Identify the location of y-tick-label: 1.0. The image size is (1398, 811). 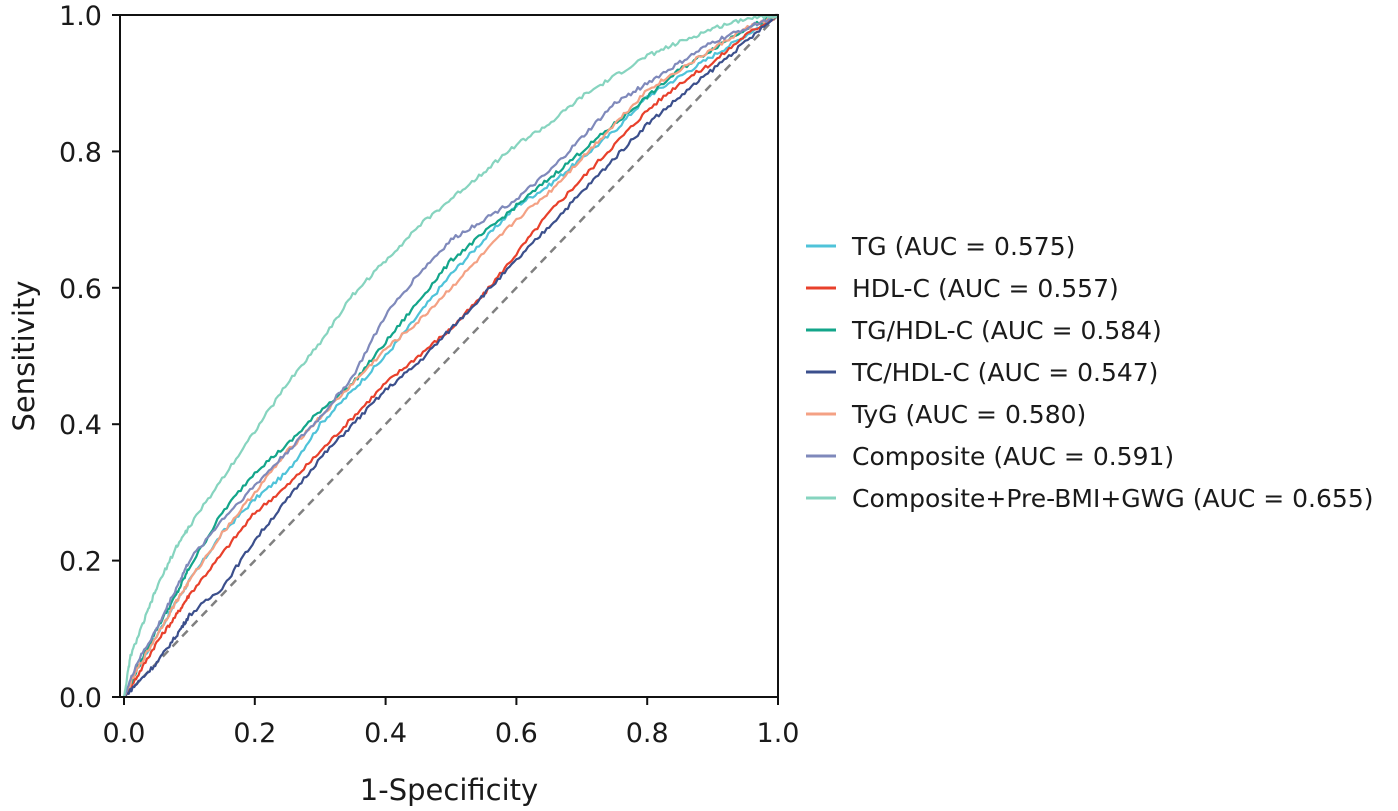
(80, 16).